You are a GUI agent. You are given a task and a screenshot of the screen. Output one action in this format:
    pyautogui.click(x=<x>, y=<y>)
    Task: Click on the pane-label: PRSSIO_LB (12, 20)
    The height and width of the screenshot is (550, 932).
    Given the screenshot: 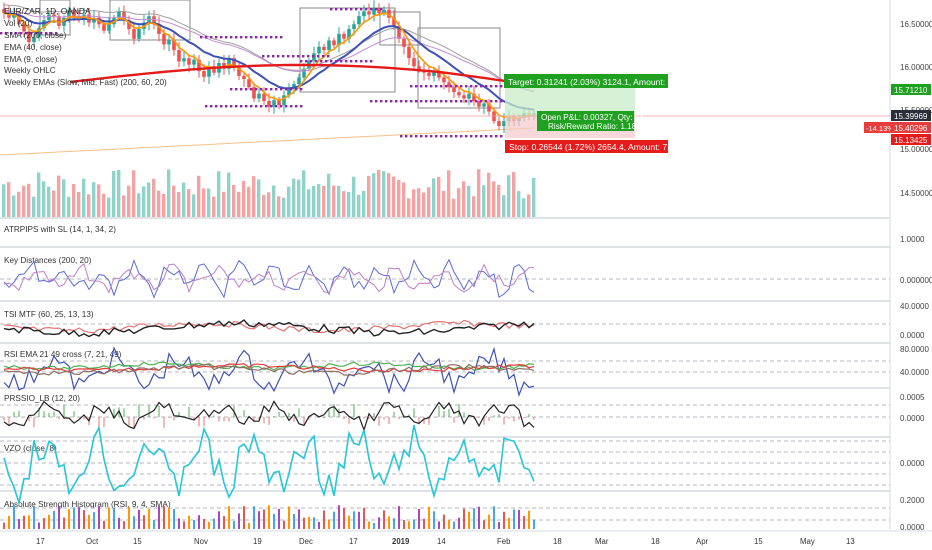 What is the action you would take?
    pyautogui.click(x=42, y=398)
    